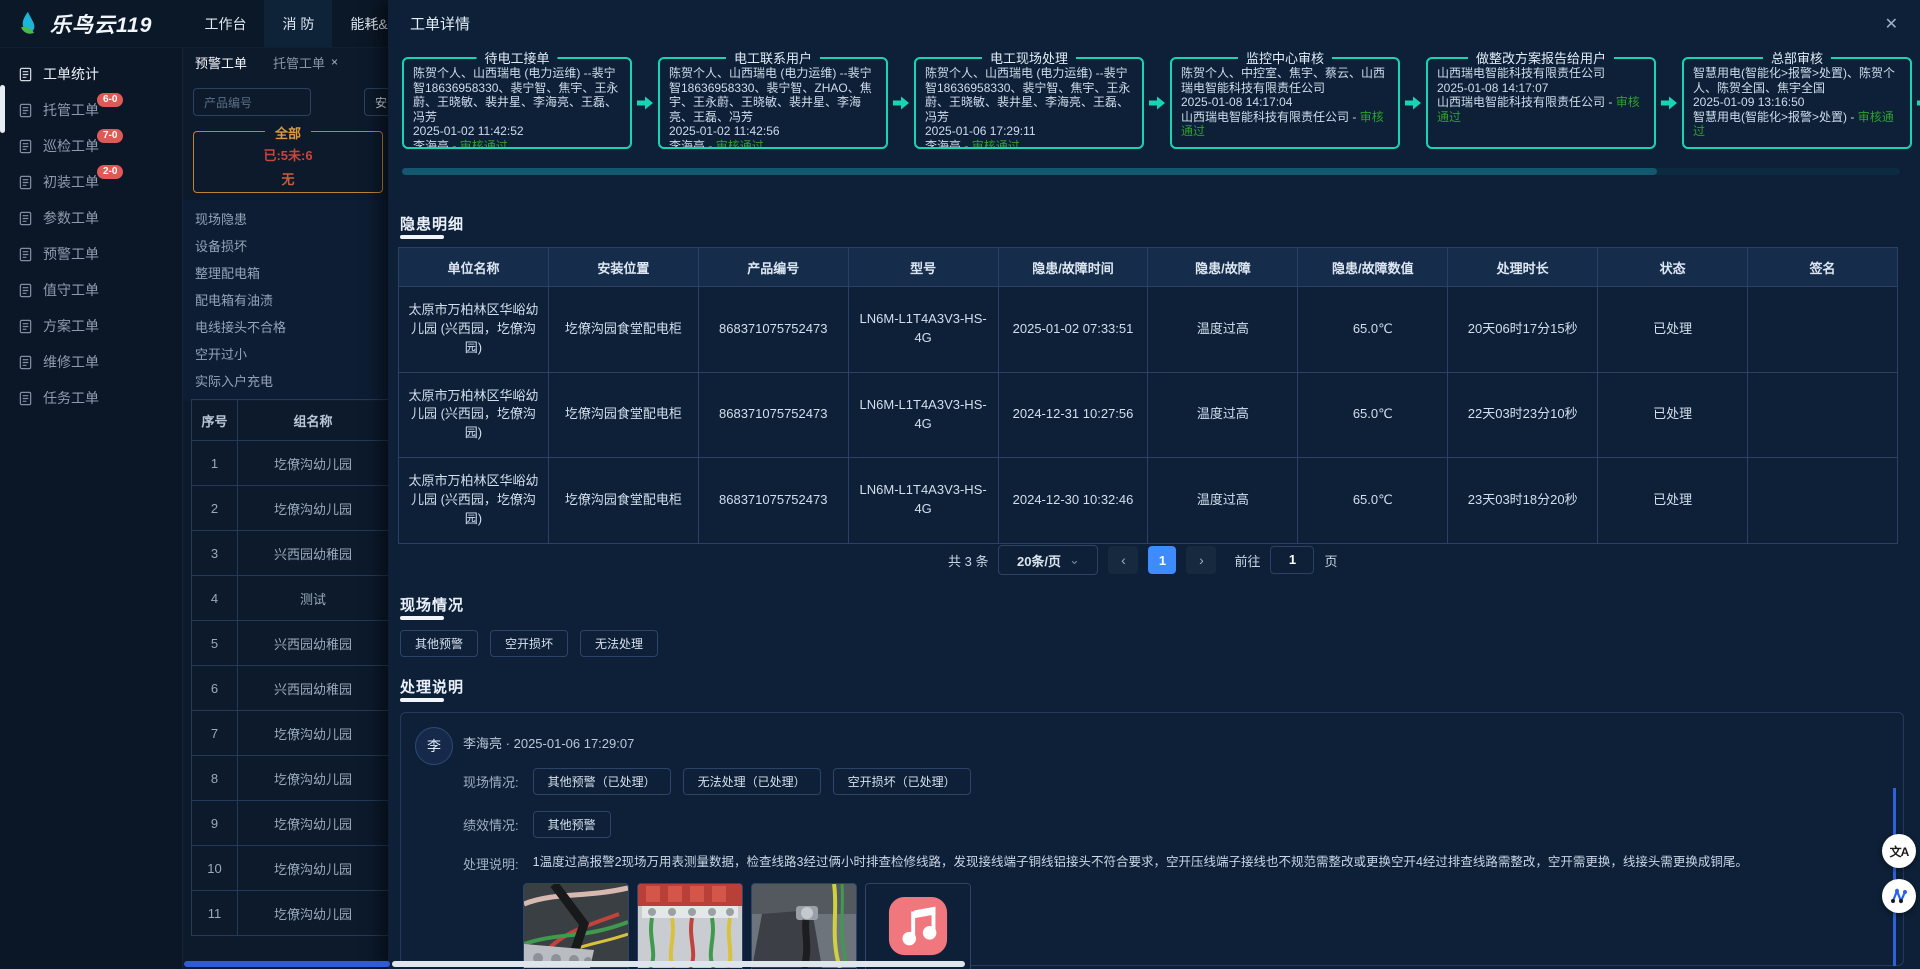 Image resolution: width=1920 pixels, height=969 pixels. What do you see at coordinates (228, 273) in the screenshot?
I see `category-item: 整理配电箱` at bounding box center [228, 273].